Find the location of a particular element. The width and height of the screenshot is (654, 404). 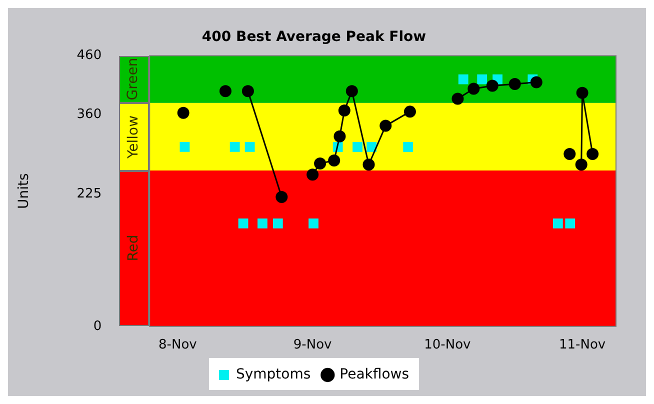

chart-title: 400 Best Average Peak Flow is located at coordinates (314, 37).